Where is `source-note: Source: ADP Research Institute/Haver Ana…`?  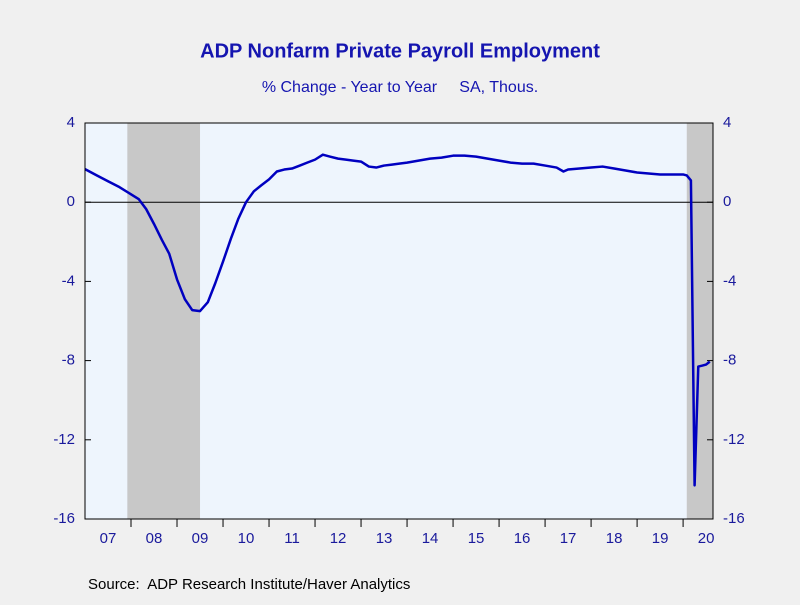 source-note: Source: ADP Research Institute/Haver Ana… is located at coordinates (249, 584).